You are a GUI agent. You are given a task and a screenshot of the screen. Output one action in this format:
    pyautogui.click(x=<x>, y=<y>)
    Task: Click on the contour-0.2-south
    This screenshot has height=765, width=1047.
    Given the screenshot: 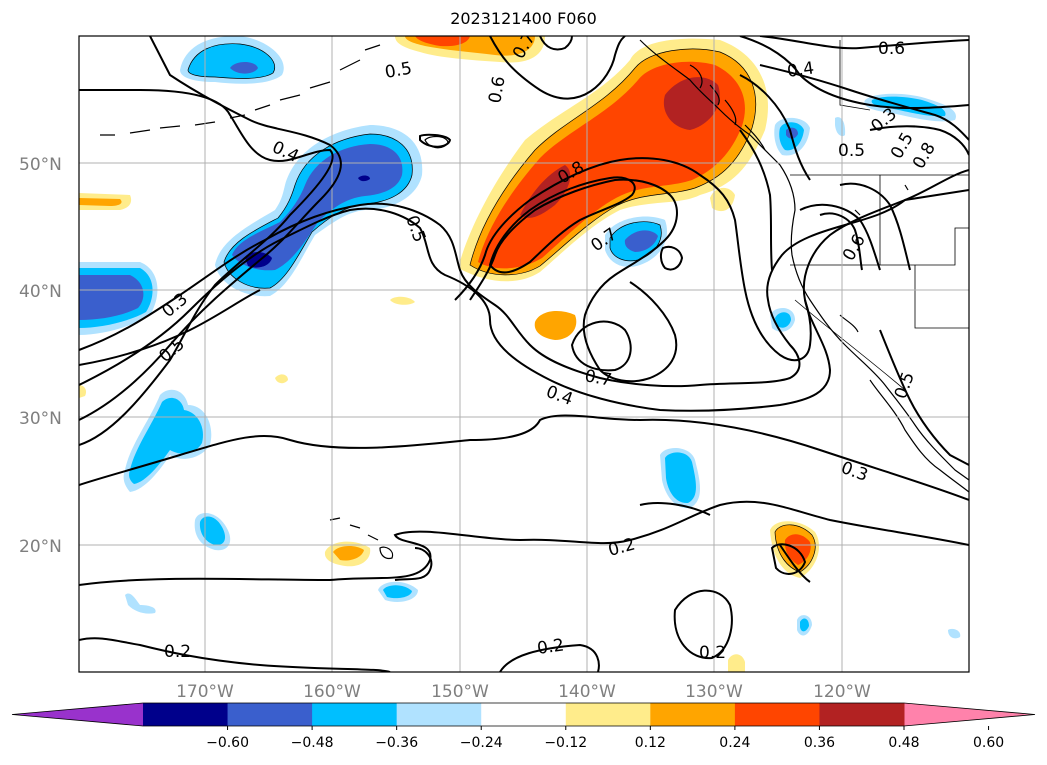 What is the action you would take?
    pyautogui.click(x=524, y=543)
    